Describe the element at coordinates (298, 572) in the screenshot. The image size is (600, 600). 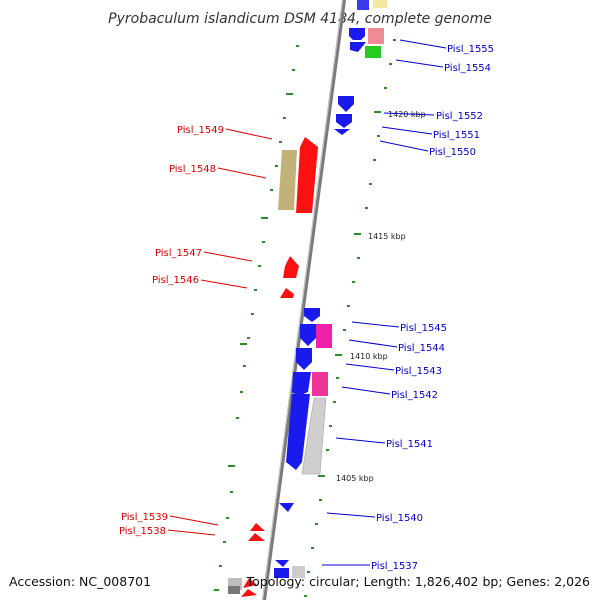
I see `gene-pisl-1537-grey` at that location.